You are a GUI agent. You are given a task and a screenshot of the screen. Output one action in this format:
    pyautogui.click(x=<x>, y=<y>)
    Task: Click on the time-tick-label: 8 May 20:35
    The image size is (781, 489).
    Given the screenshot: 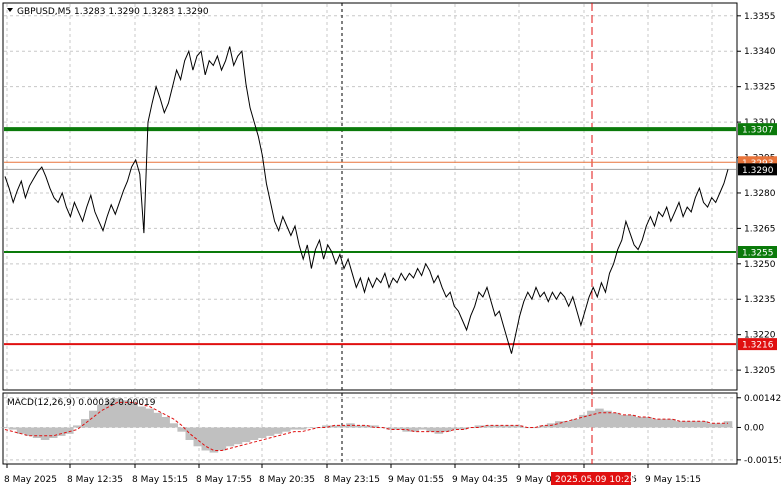 What is the action you would take?
    pyautogui.click(x=287, y=480)
    